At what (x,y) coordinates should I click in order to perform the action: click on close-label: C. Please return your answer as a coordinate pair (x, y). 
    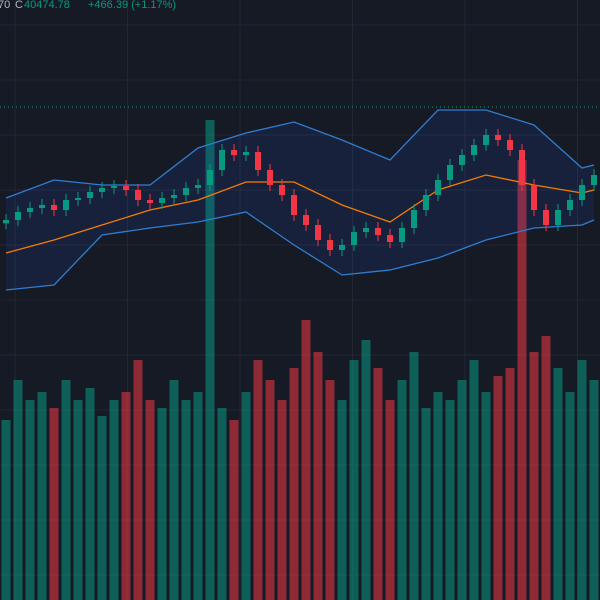
    Looking at the image, I should click on (19, 5).